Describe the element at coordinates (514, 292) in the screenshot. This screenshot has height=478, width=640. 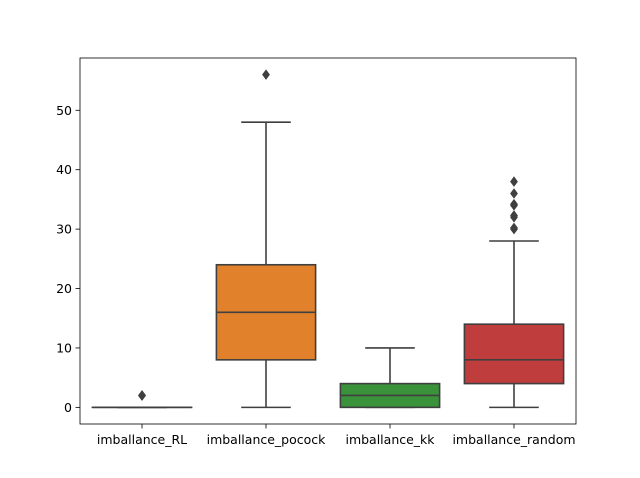
I see `box-imballance_random` at that location.